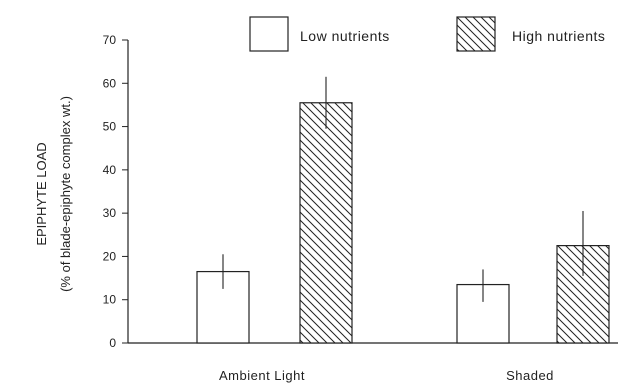  What do you see at coordinates (115, 191) in the screenshot?
I see `y-axis-ticks: 0 10 20 30 40 50 60 70` at bounding box center [115, 191].